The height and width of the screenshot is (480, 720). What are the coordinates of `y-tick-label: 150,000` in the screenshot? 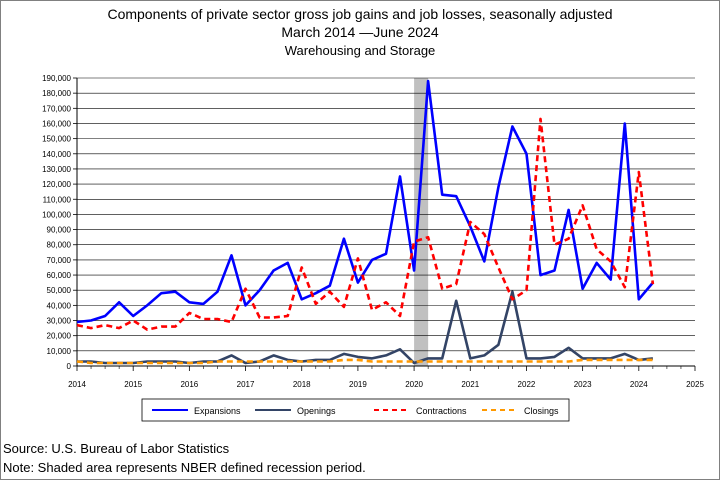 It's located at (56, 139).